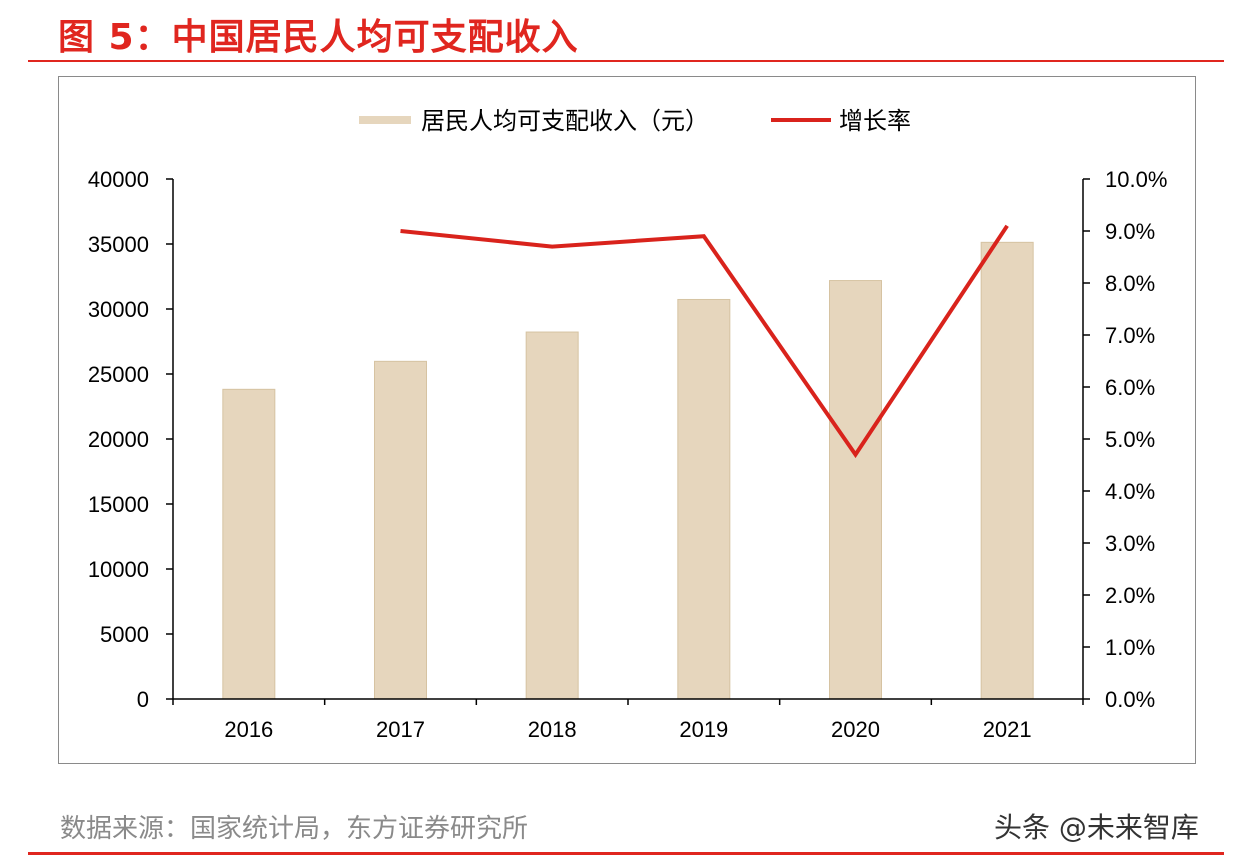 Image resolution: width=1248 pixels, height=860 pixels. I want to click on right-tick-label: 10.0%, so click(1136, 179).